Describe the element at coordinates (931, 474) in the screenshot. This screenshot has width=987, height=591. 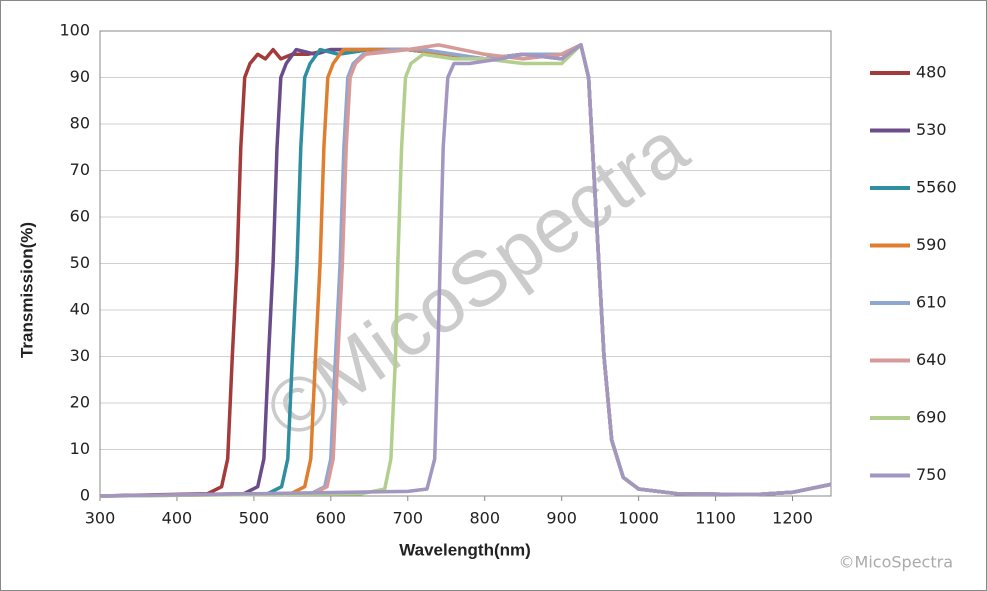
I see `legend-label: 750` at that location.